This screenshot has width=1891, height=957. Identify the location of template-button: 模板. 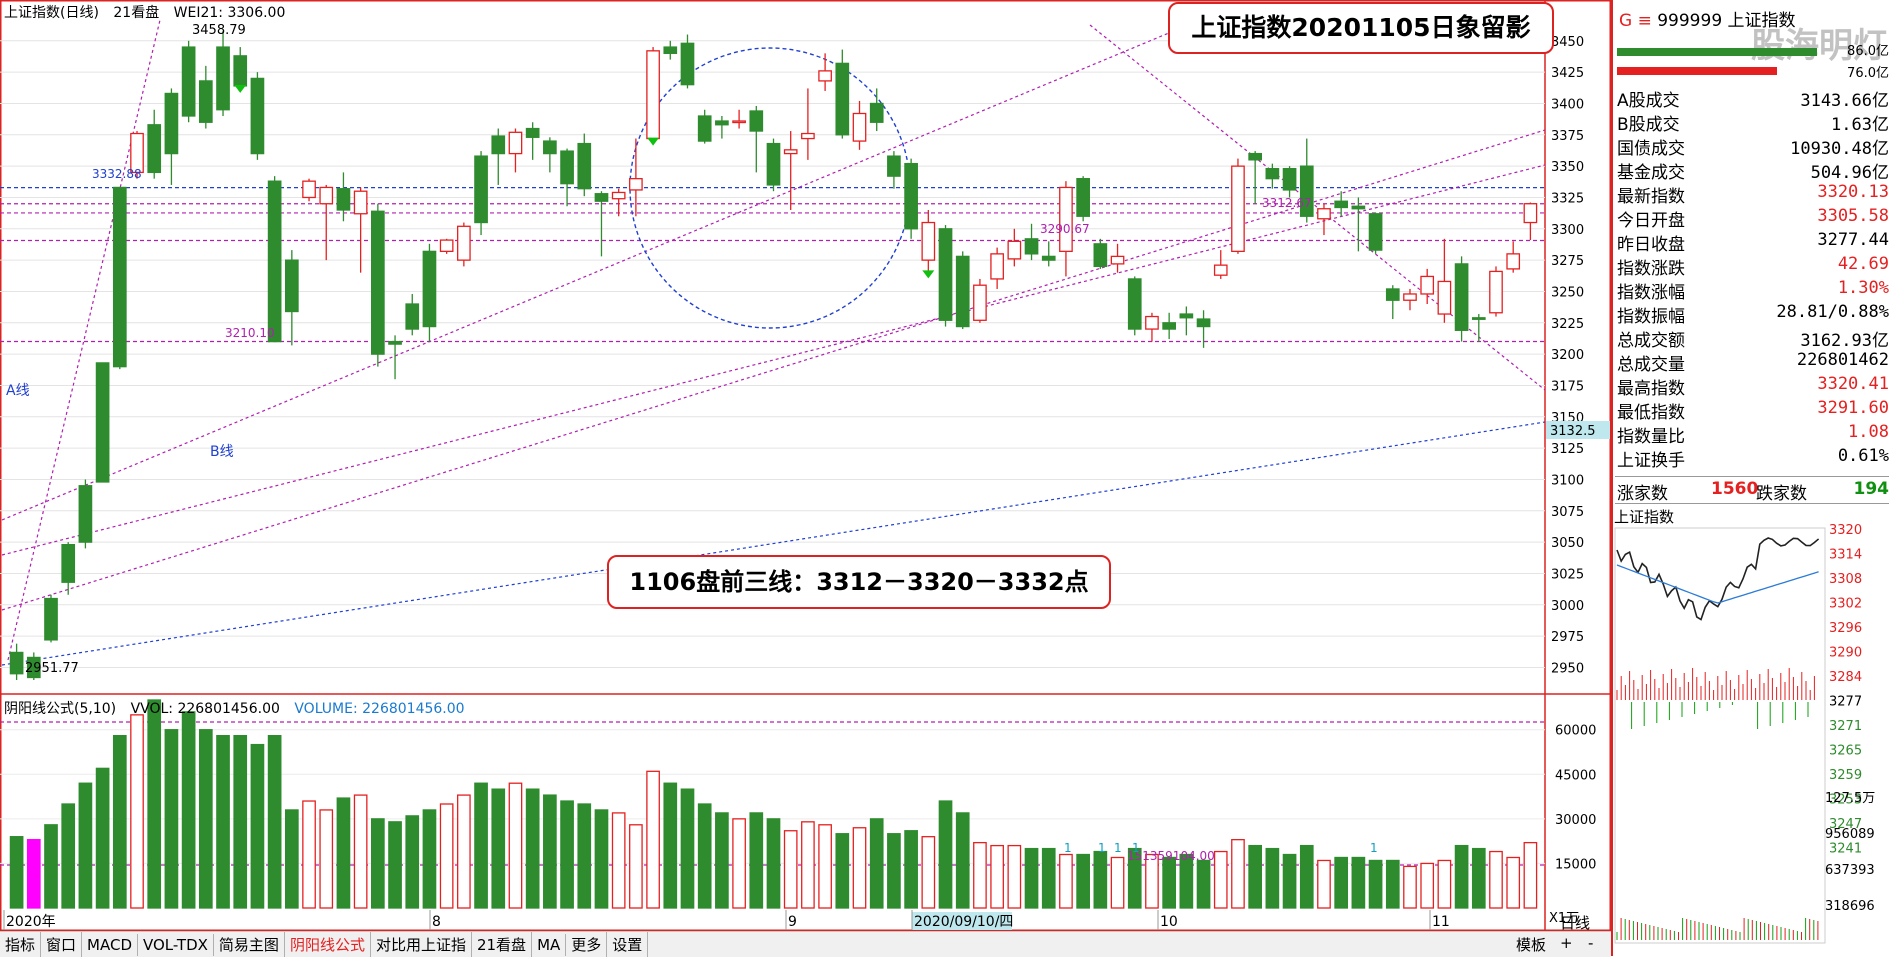
(1531, 945).